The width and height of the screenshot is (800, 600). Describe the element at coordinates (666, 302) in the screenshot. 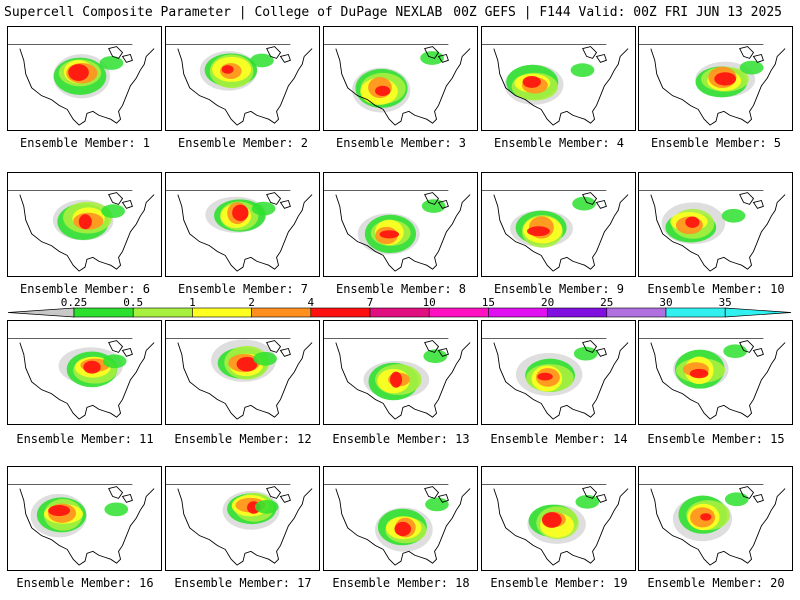

I see `colorbar-tick-label: 30` at that location.